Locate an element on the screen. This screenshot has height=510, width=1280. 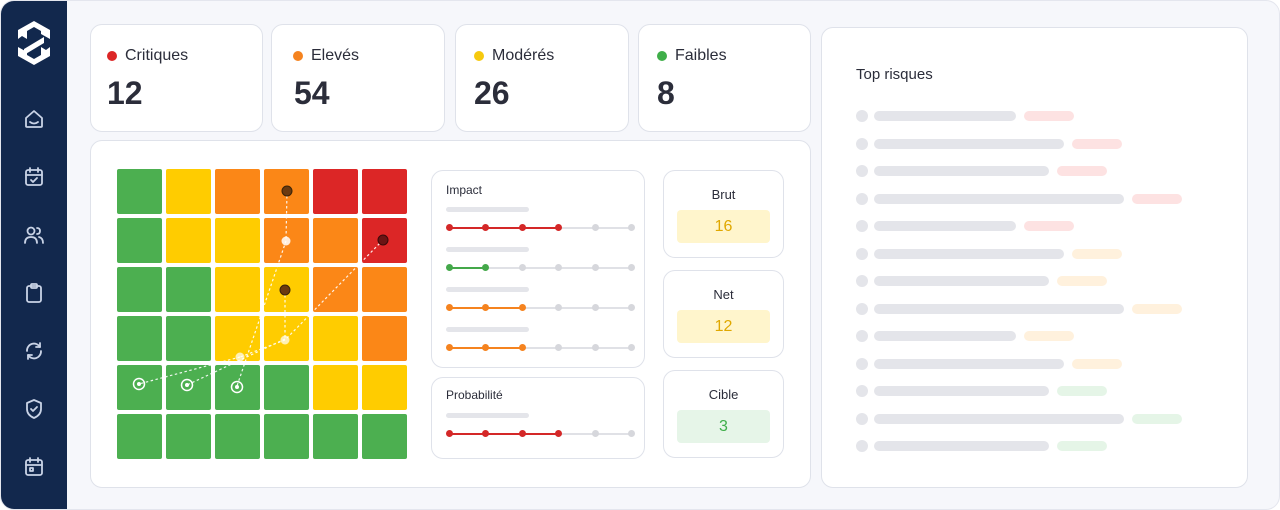
calendar-check-icon is located at coordinates (34, 177).